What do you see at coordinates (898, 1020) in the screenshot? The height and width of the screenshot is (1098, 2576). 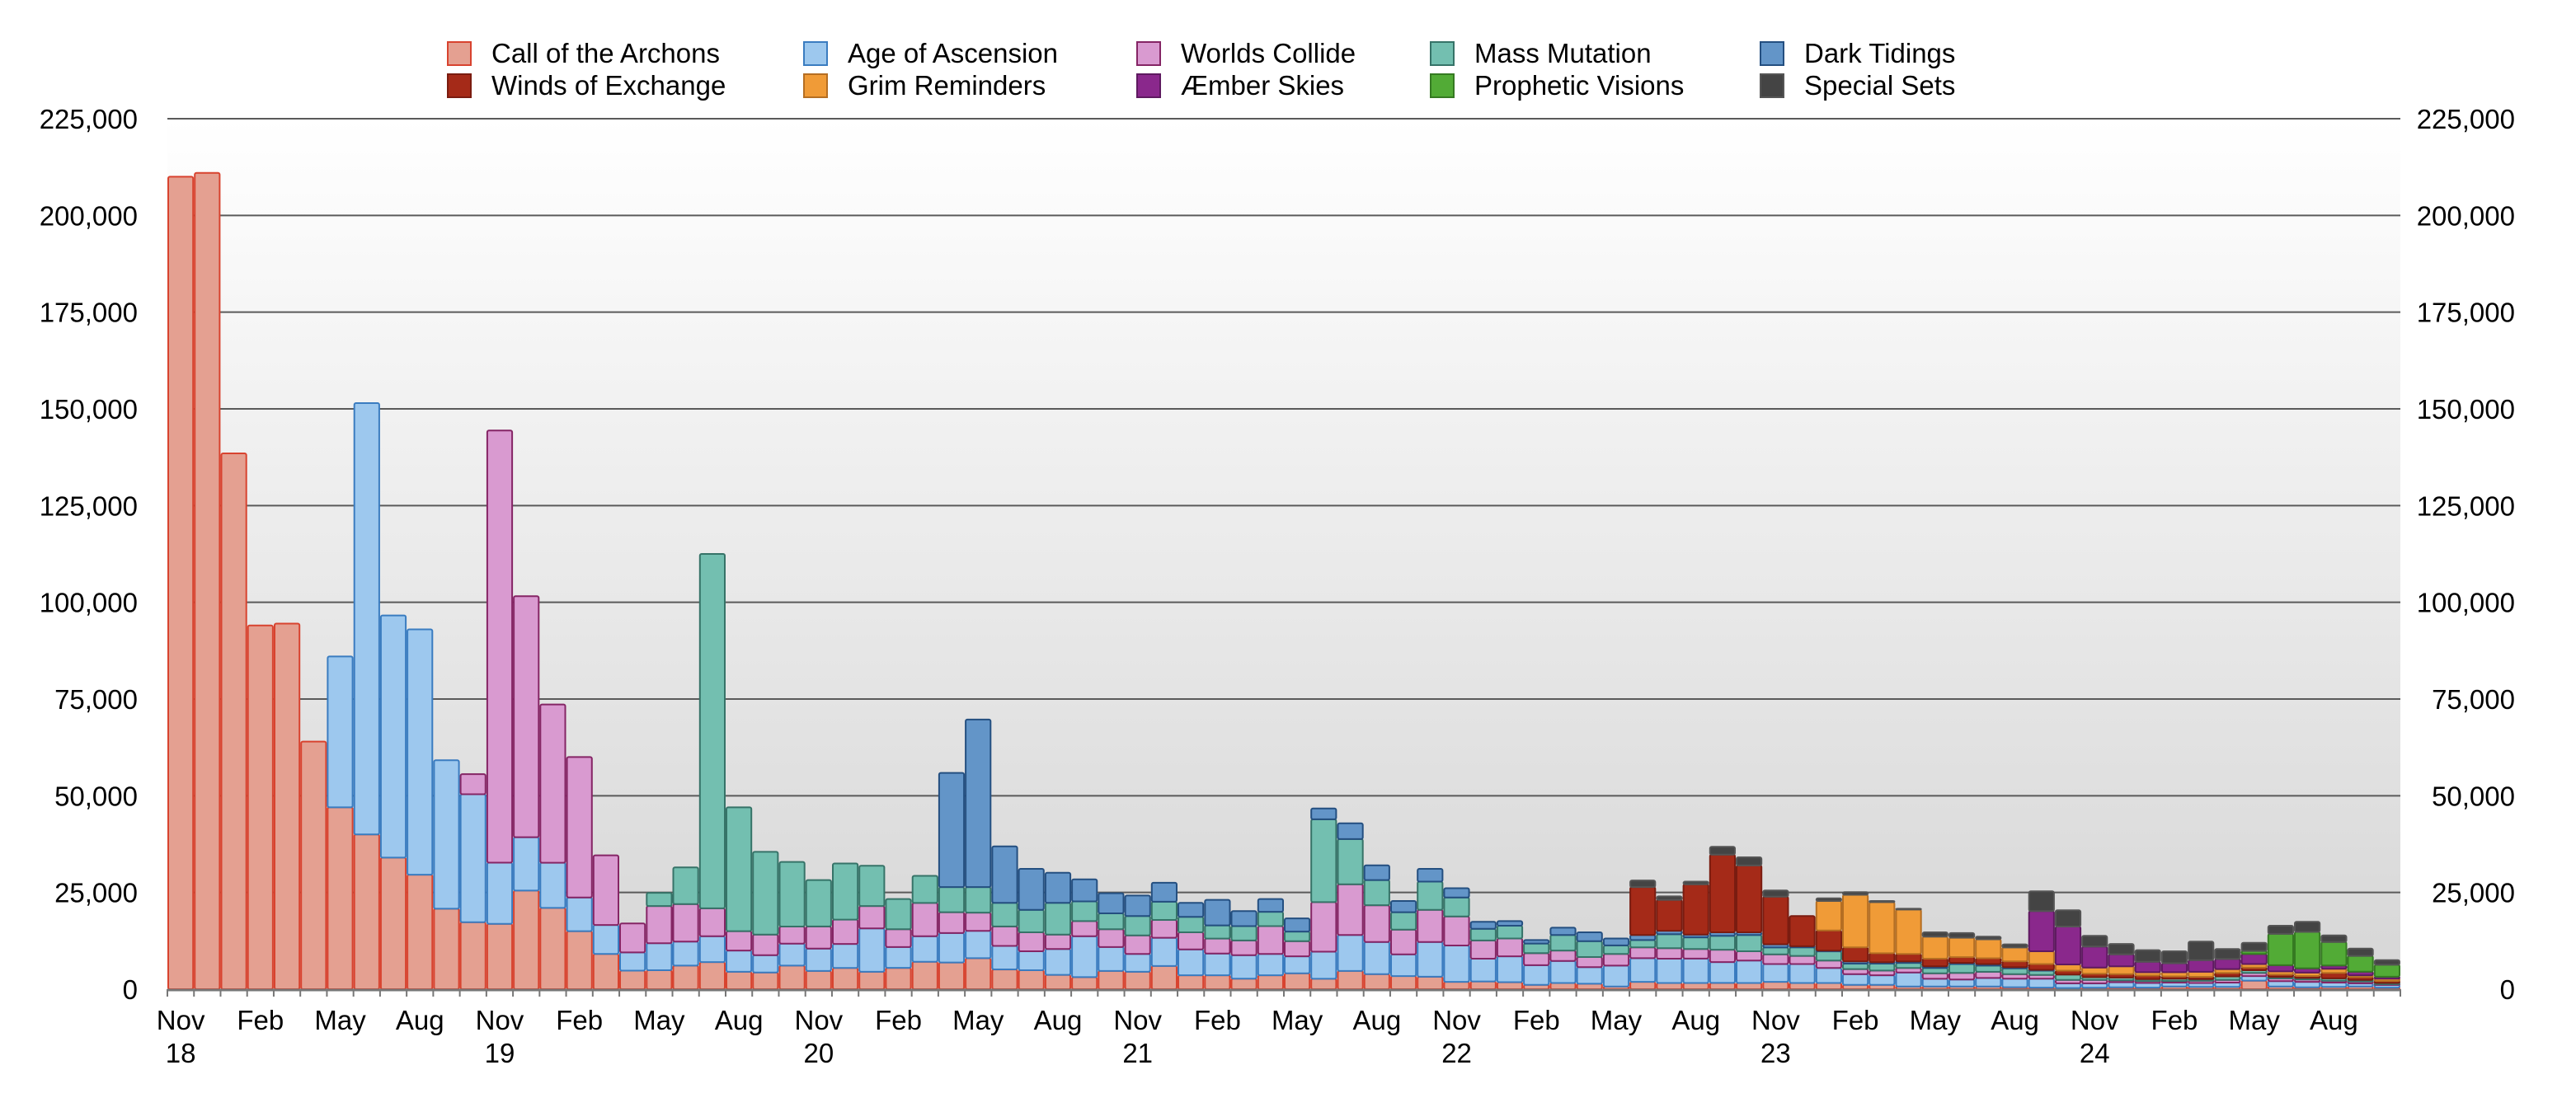 I see `x-tick-label-month: Feb` at bounding box center [898, 1020].